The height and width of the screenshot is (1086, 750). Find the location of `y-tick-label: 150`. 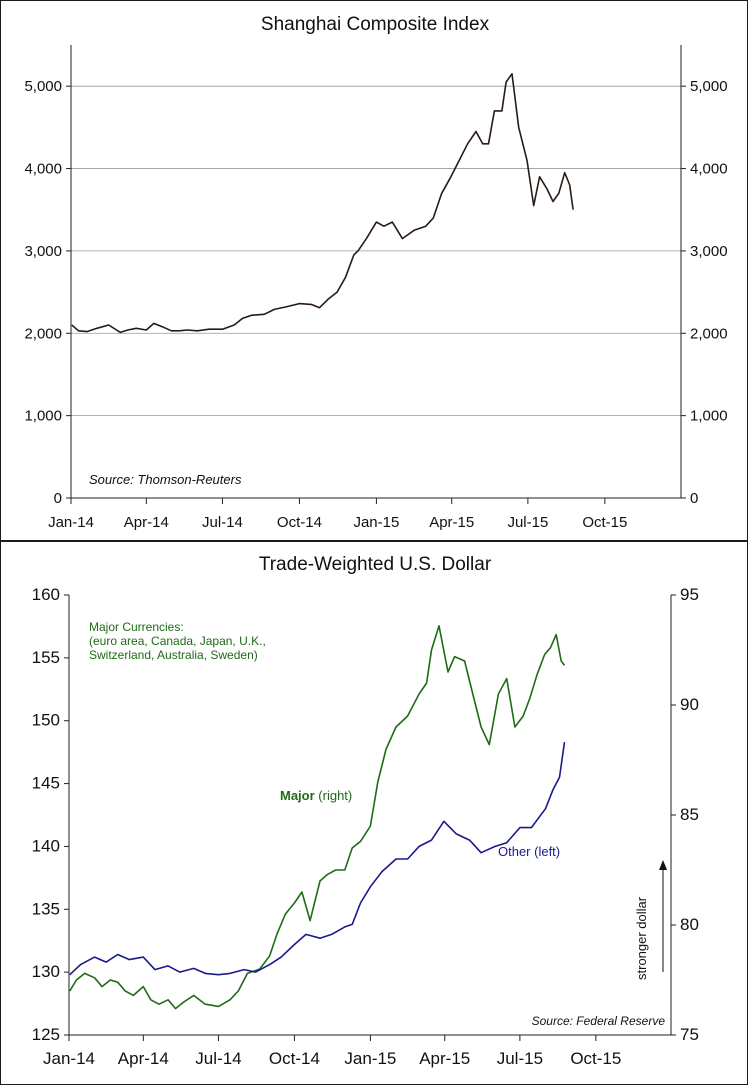

y-tick-label: 150 is located at coordinates (46, 720).